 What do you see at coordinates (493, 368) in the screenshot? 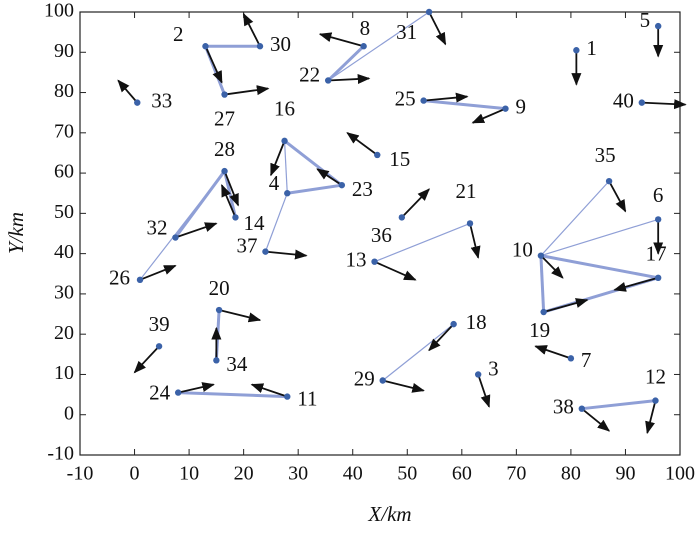
I see `point-label: 3` at bounding box center [493, 368].